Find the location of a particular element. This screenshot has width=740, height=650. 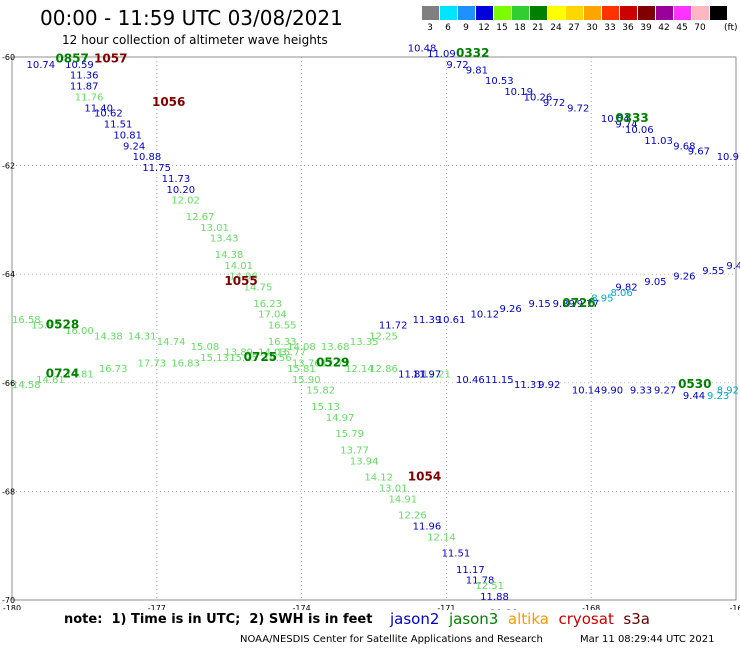

wave-height-value: 9.77 is located at coordinates (588, 304).